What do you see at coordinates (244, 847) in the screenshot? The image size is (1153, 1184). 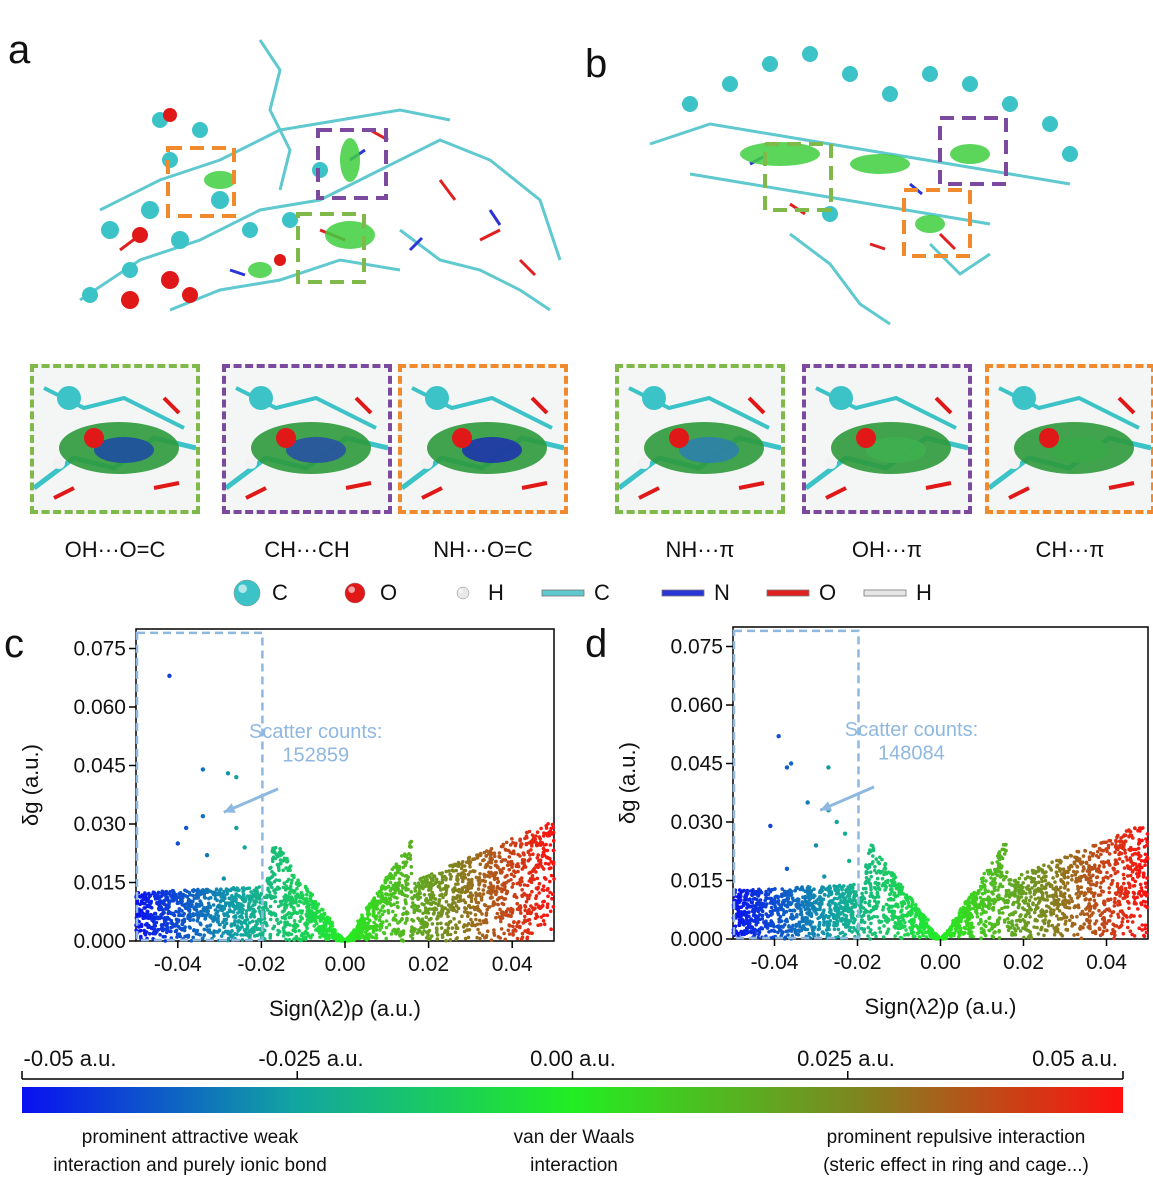 I see `outlier-point` at bounding box center [244, 847].